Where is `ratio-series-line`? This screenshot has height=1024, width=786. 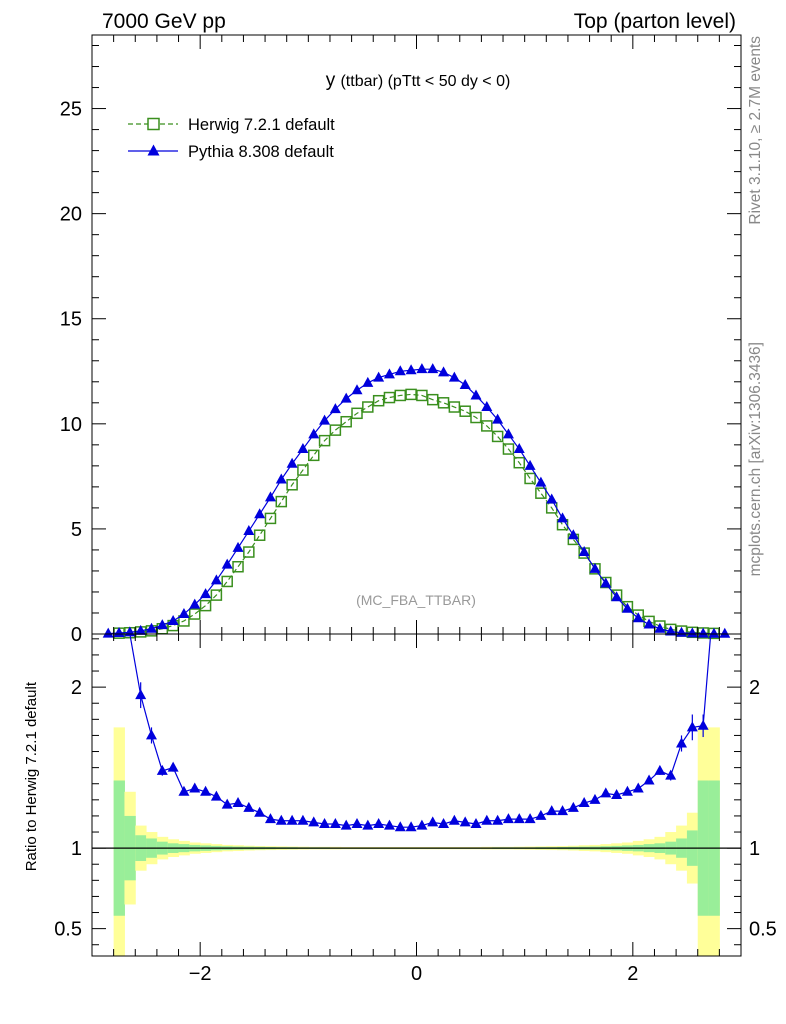 ratio-series-line is located at coordinates (417, 730).